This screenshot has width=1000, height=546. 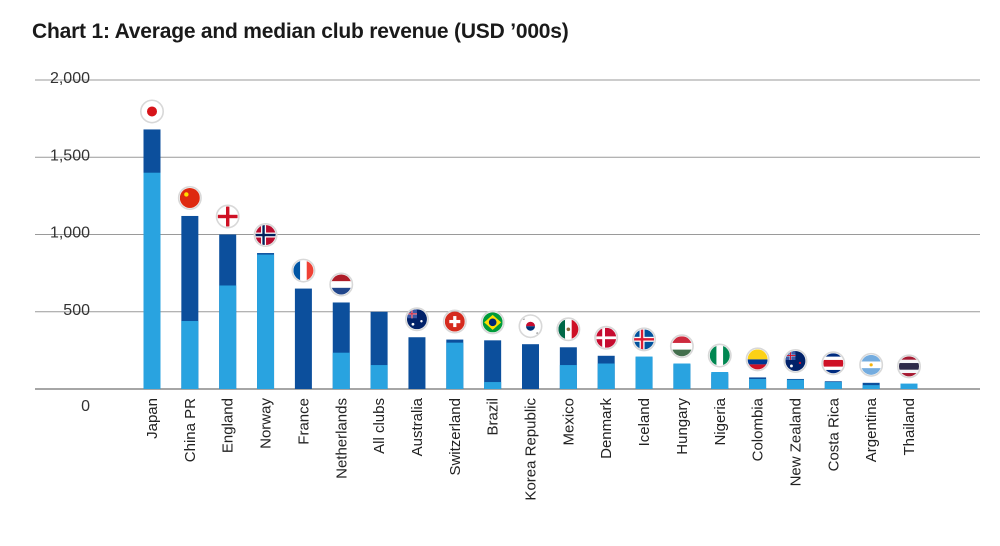 I want to click on england-flag, so click(x=227, y=216).